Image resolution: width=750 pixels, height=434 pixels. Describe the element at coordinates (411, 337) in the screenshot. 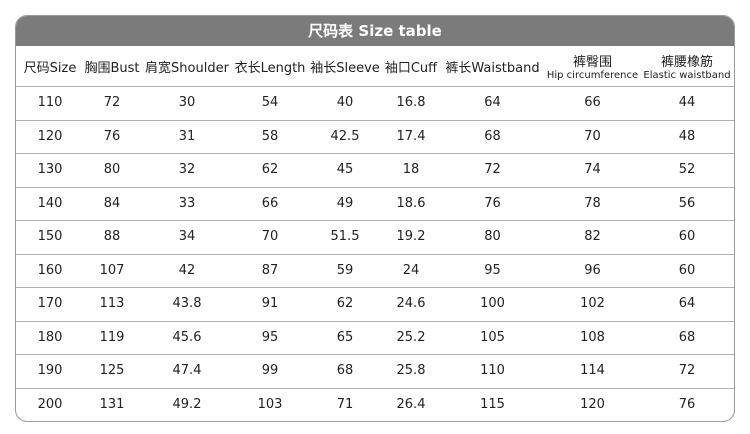

I see `table-cell: 25.2` at that location.